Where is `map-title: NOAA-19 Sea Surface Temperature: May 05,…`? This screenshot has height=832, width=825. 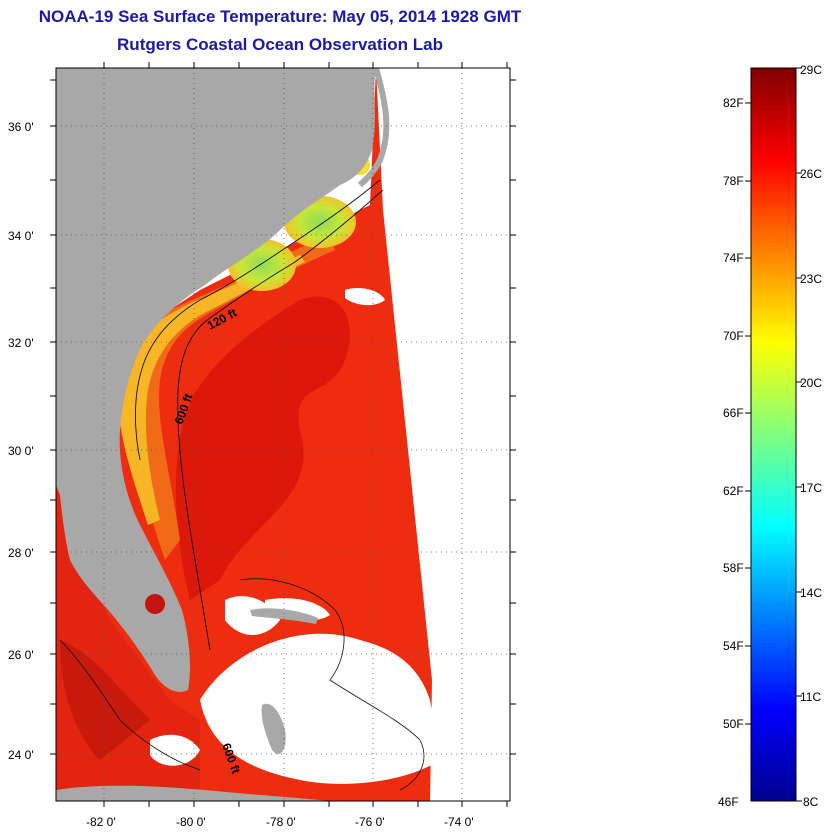 map-title: NOAA-19 Sea Surface Temperature: May 05,… is located at coordinates (280, 16).